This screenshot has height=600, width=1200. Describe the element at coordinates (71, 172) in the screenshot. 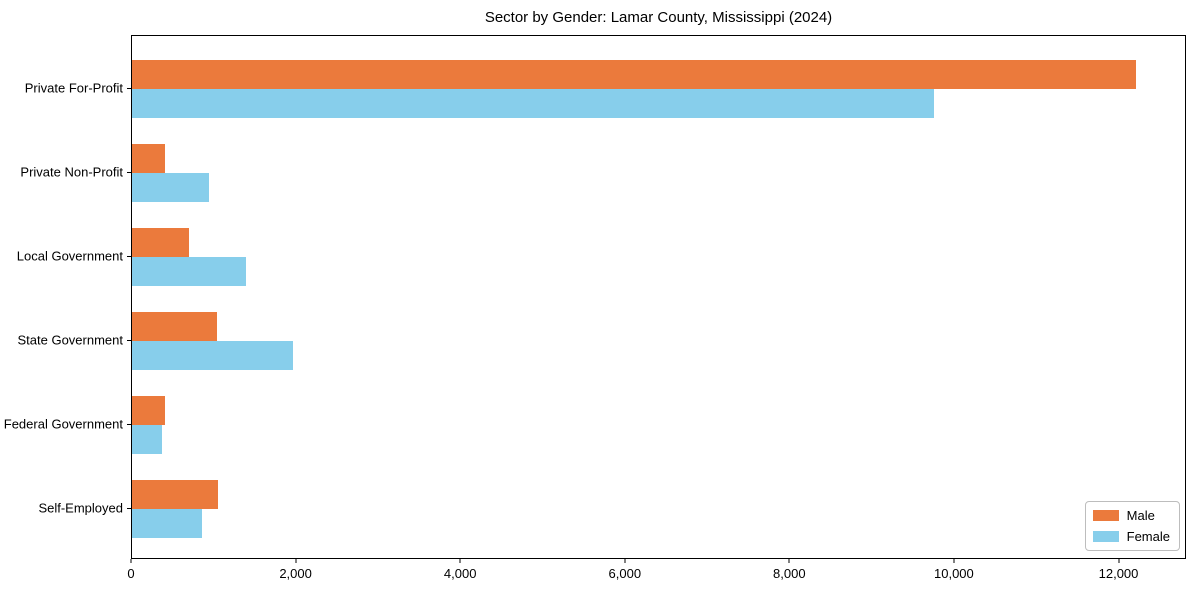

I see `category-label: Private Non-Profit` at that location.